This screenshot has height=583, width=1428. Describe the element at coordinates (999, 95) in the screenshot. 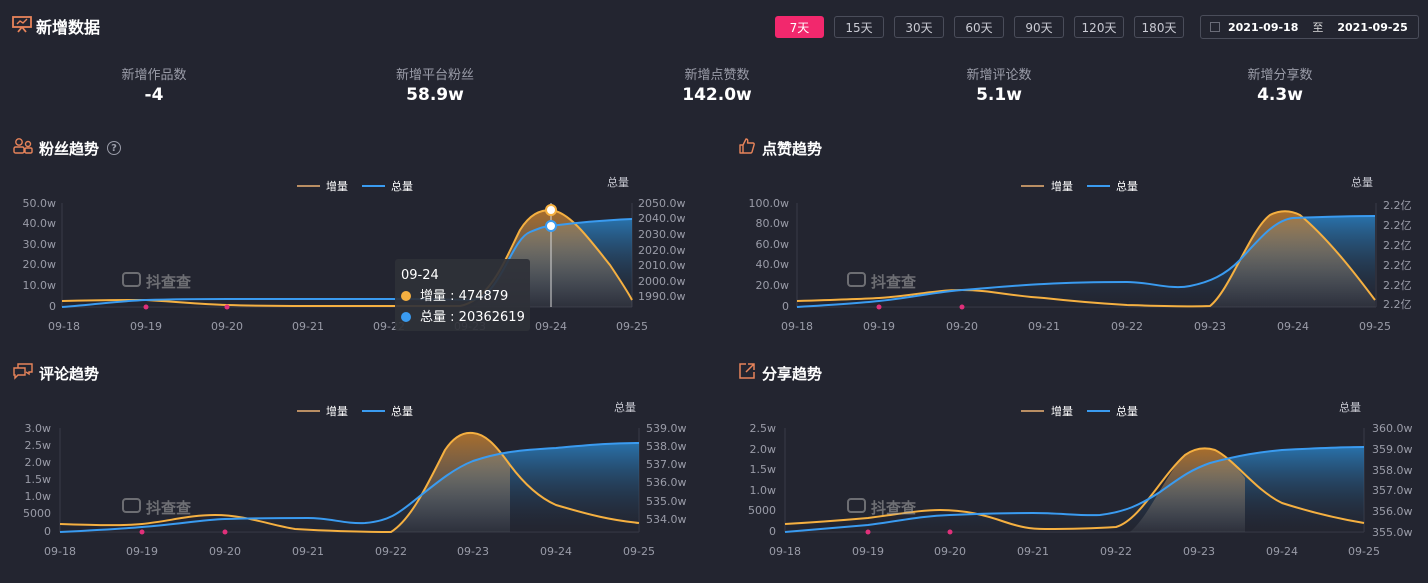

I see `stat-value: 5.1w` at that location.